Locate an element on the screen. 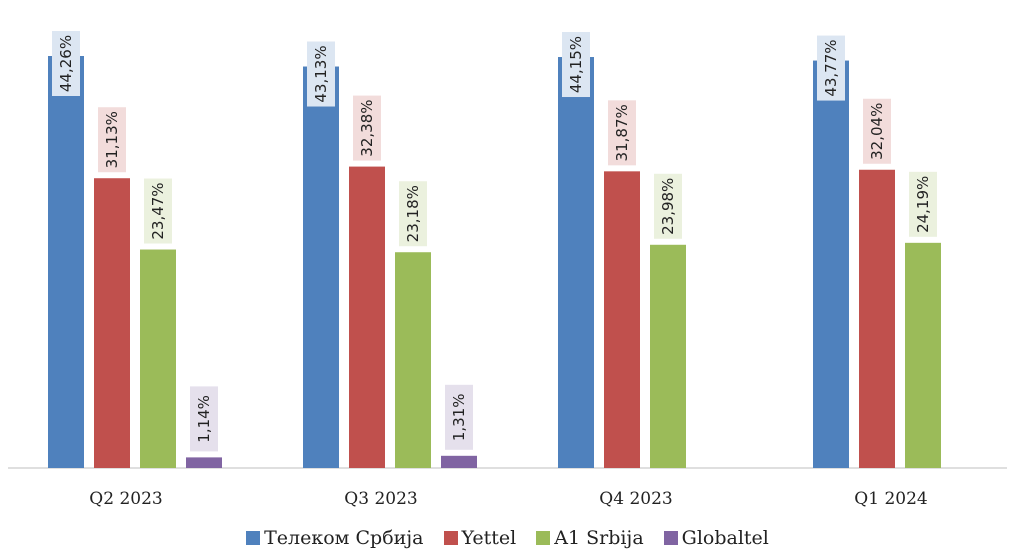 This screenshot has height=554, width=1015. data-label: 31,87% is located at coordinates (622, 132).